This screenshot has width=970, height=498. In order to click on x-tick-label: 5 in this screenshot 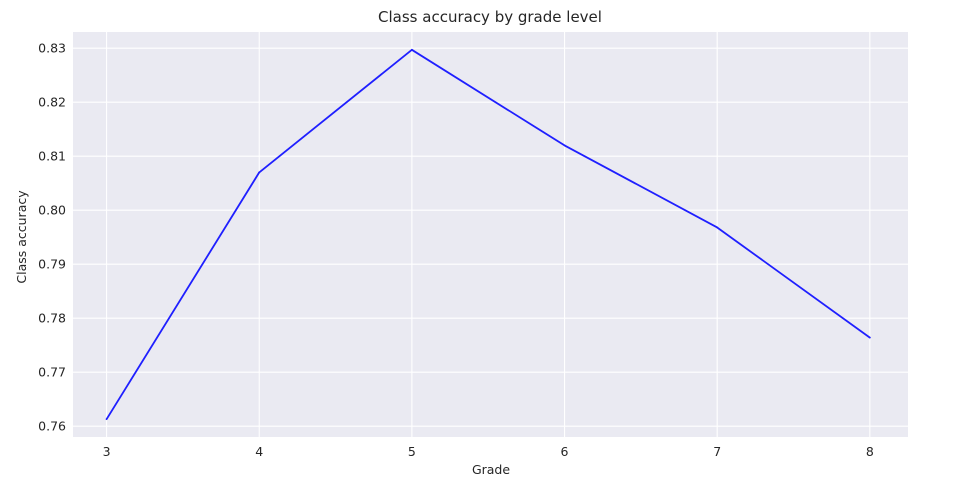, I will do `click(412, 451)`.